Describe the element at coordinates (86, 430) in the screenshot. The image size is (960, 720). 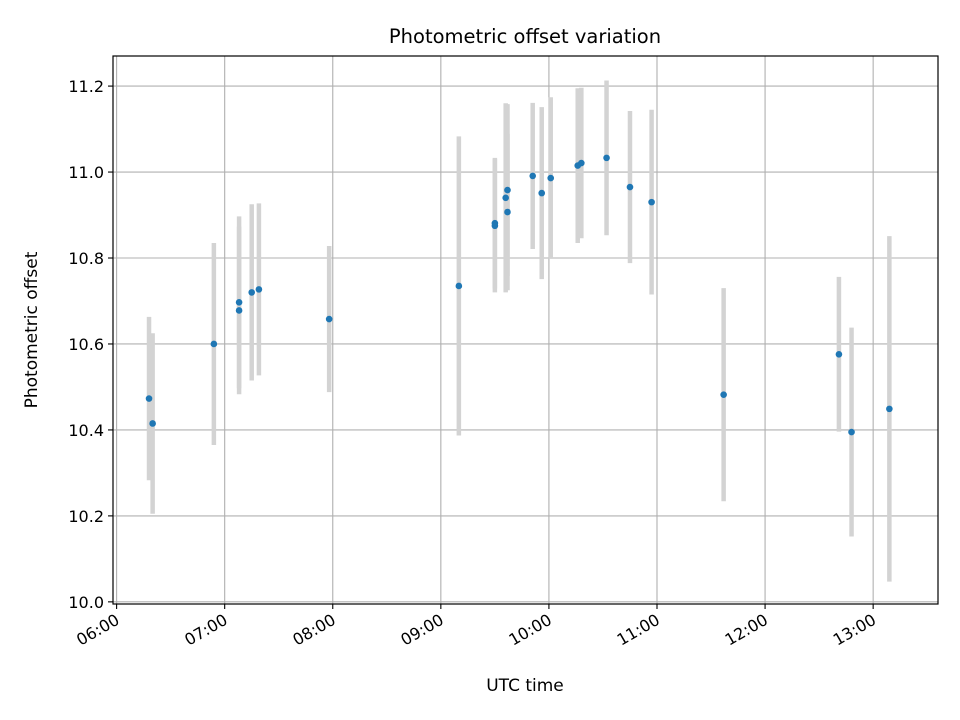
I see `y-tick-label: 10.4` at that location.